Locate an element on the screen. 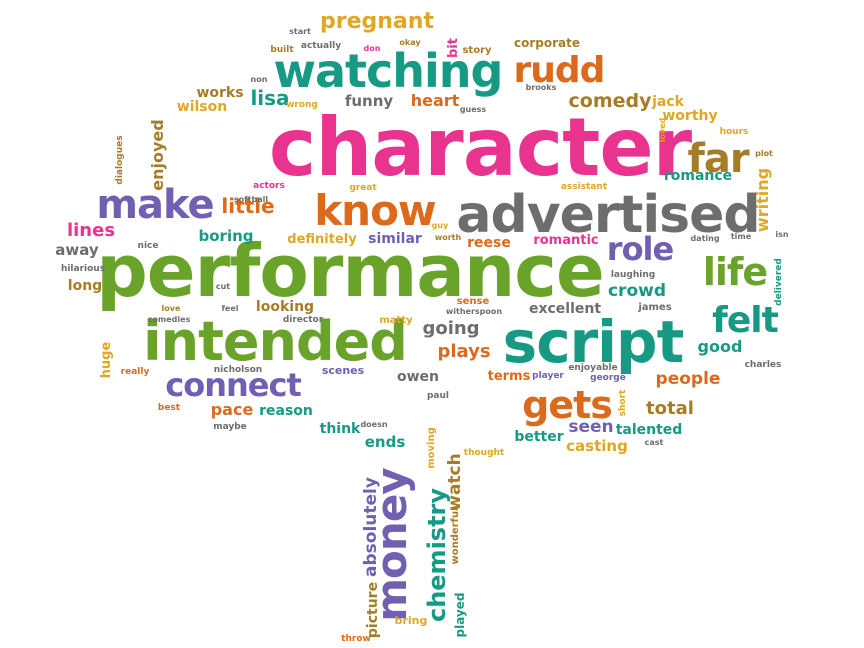 The height and width of the screenshot is (648, 864). word-jack: jack is located at coordinates (668, 102).